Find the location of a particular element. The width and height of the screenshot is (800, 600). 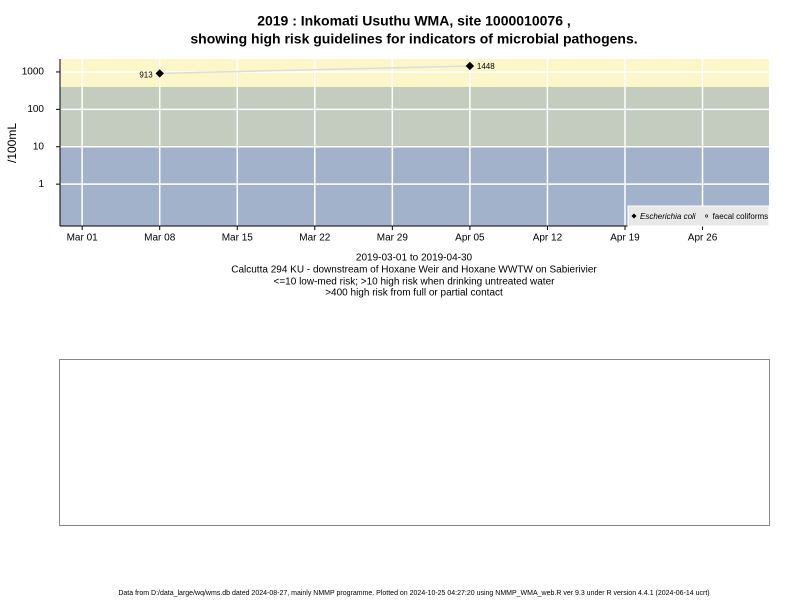

x-tick-label: Apr 12 is located at coordinates (548, 238).